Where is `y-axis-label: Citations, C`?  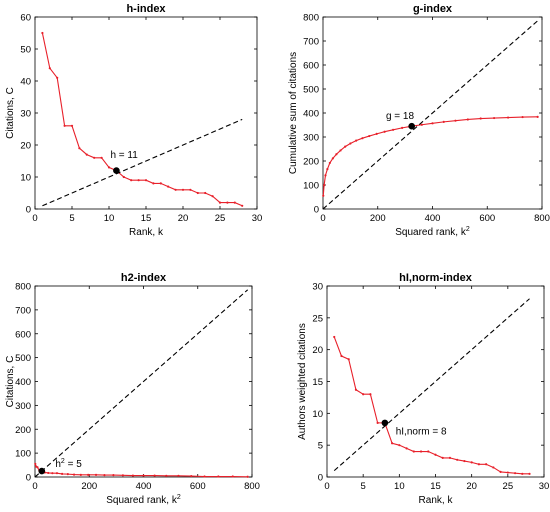
y-axis-label: Citations, C is located at coordinates (10, 382).